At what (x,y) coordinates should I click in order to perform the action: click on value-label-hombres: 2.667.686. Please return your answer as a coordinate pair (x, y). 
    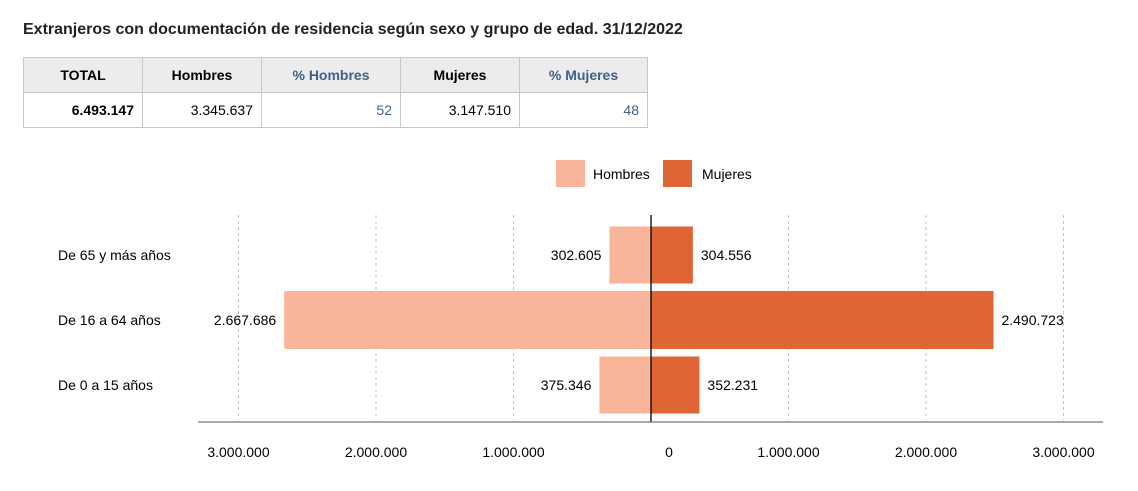
    Looking at the image, I should click on (245, 320).